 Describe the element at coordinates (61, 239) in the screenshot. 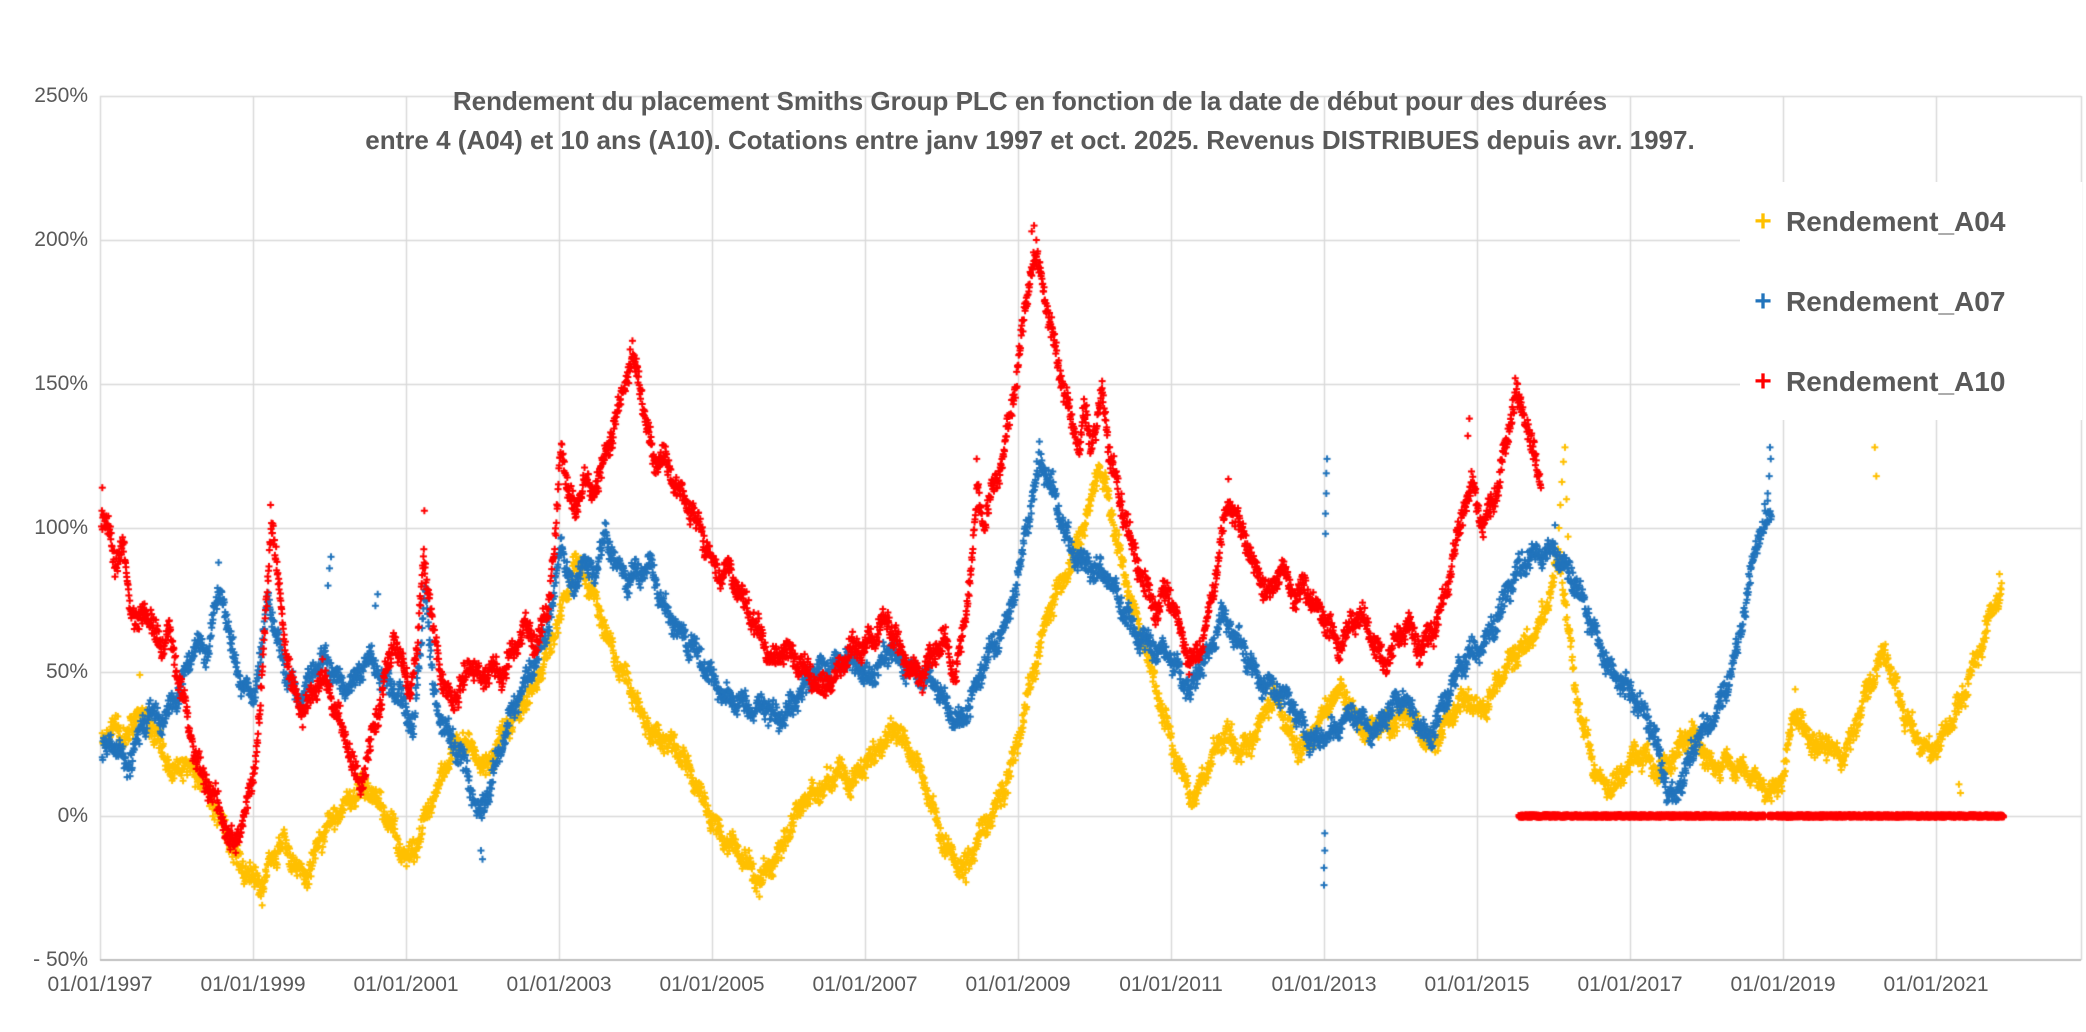

I see `y-axis-label: 200%` at that location.